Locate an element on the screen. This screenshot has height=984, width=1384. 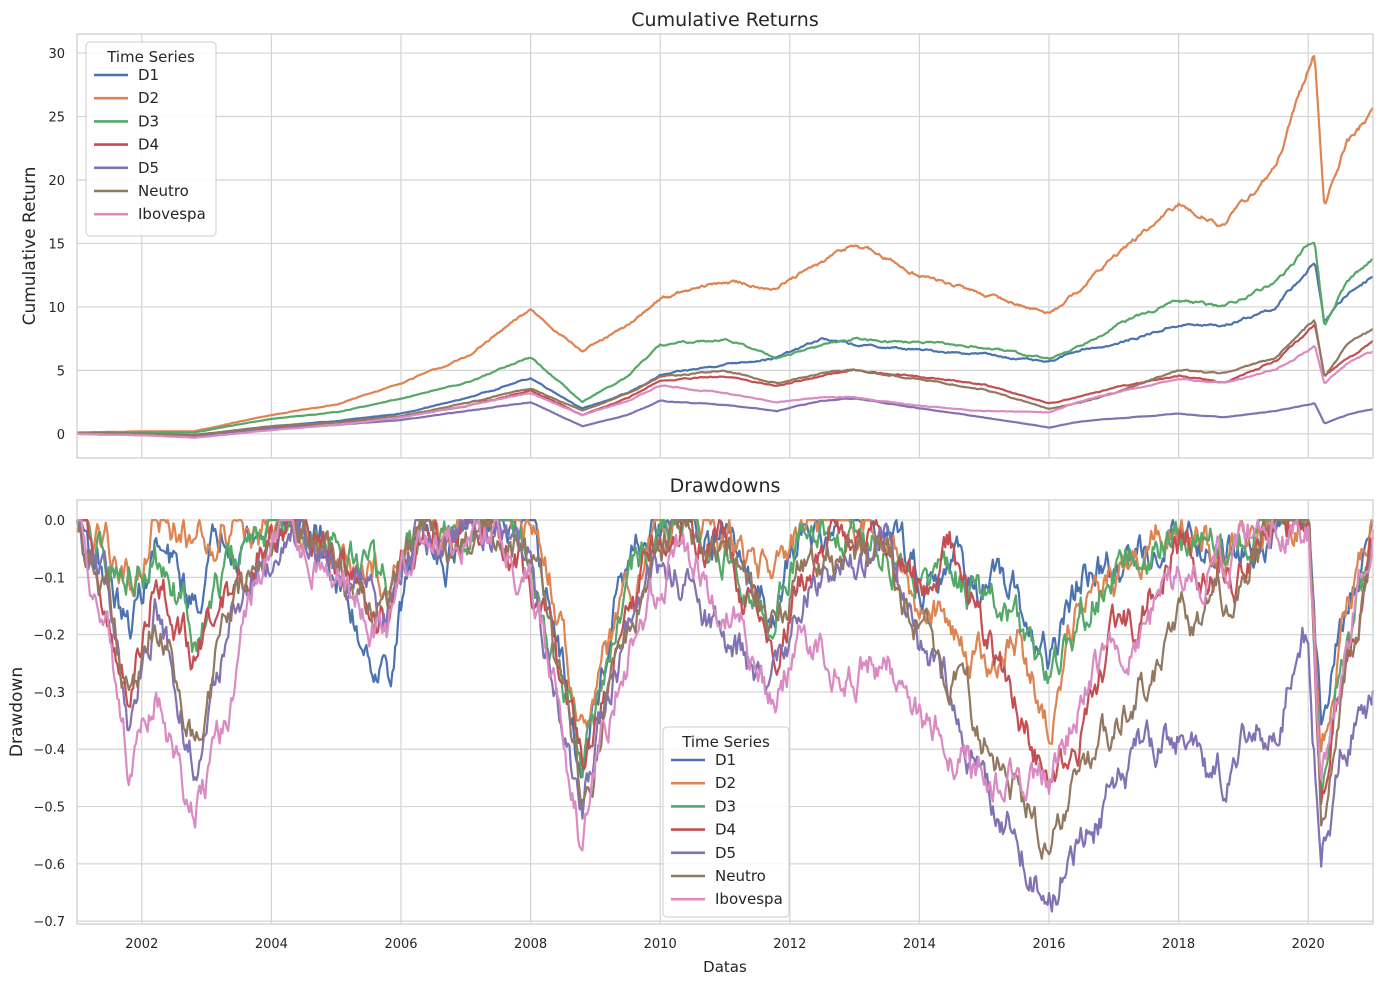
series-line-ibovespa is located at coordinates (725, 392).